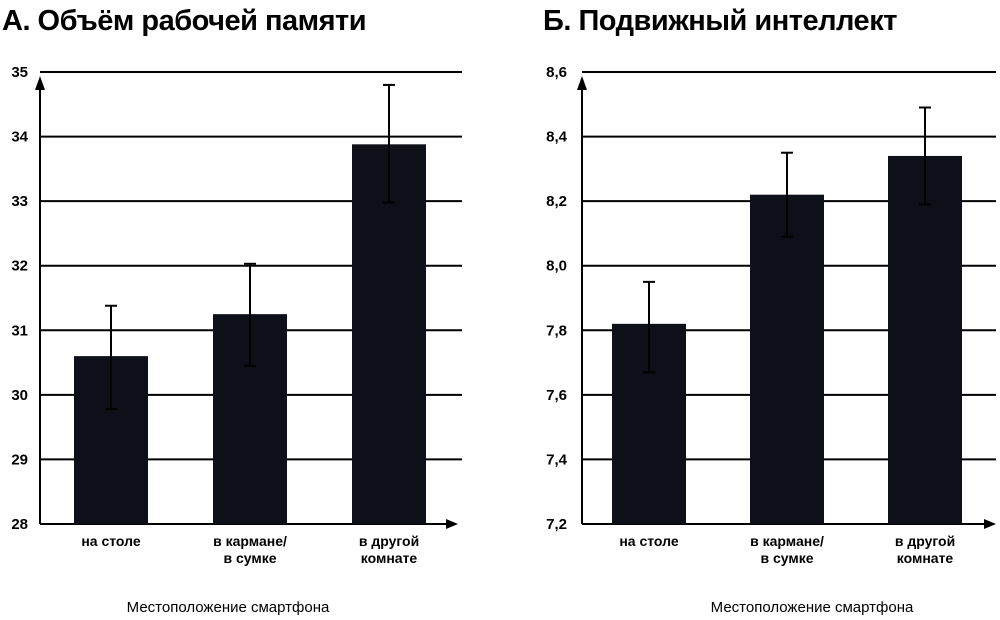  What do you see at coordinates (556, 201) in the screenshot?
I see `y-tick-label: 8,2` at bounding box center [556, 201].